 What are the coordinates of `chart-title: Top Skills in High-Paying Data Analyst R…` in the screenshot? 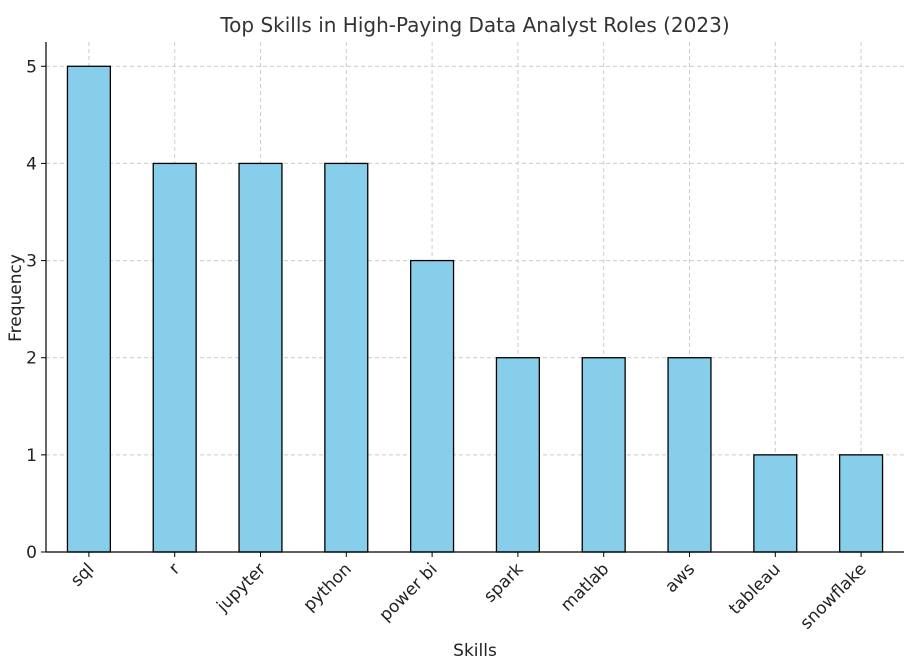 It's located at (474, 25).